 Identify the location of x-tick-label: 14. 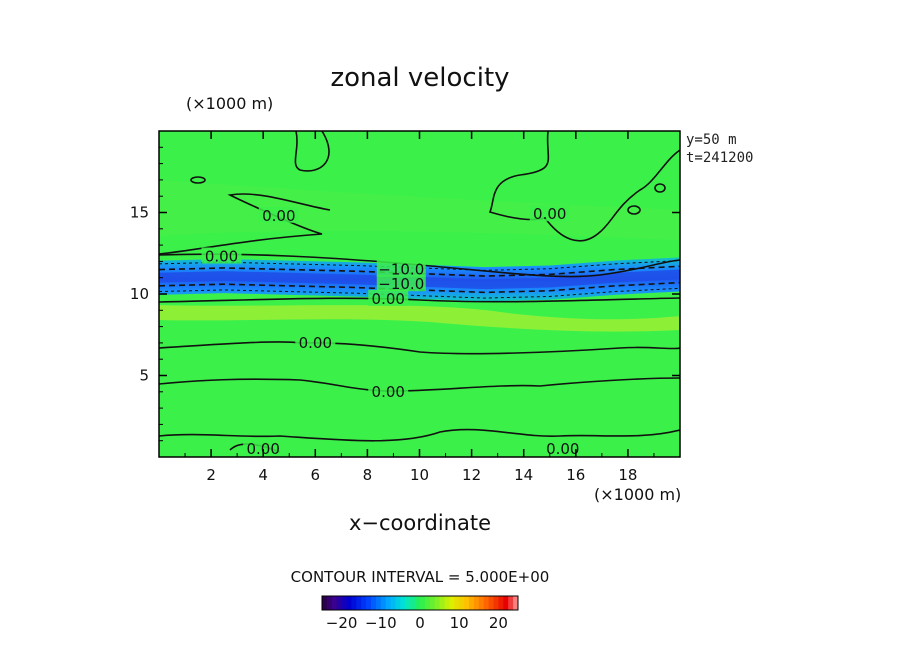
(523, 475).